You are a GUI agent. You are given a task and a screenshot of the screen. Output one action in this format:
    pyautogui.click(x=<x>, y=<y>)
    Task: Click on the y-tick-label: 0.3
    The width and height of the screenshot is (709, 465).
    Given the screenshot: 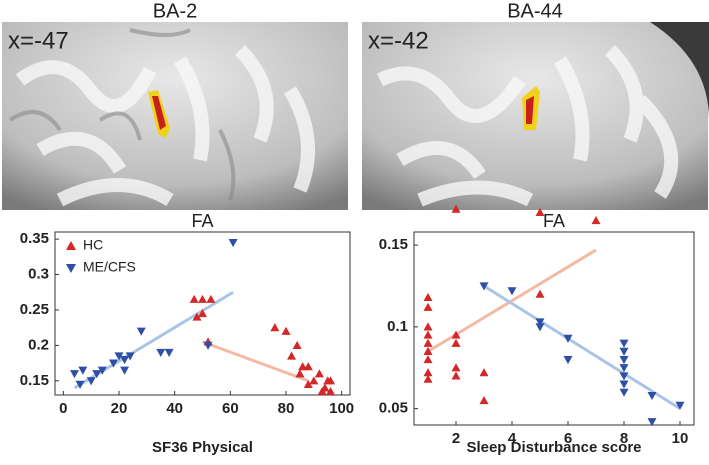 What is the action you would take?
    pyautogui.click(x=38, y=273)
    